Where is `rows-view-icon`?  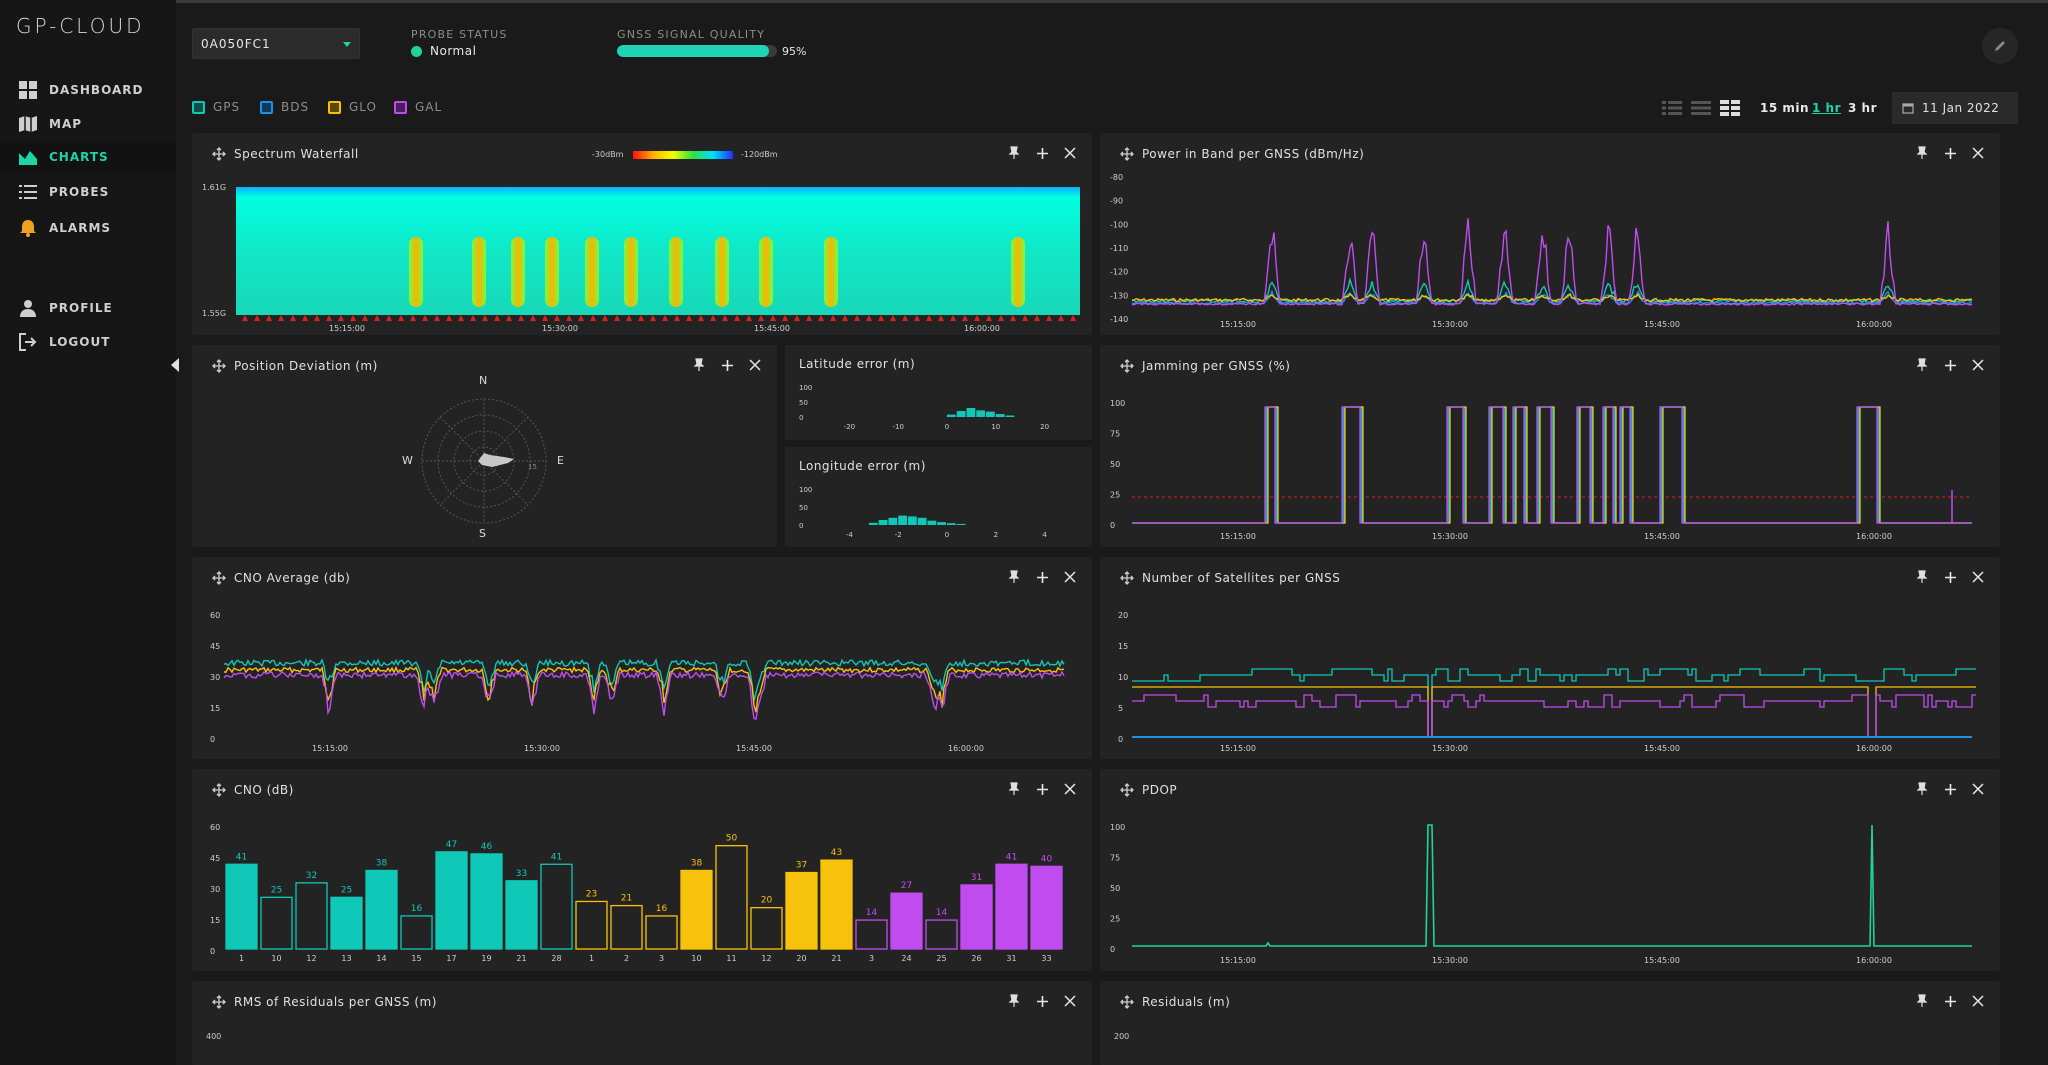 rows-view-icon is located at coordinates (1701, 108).